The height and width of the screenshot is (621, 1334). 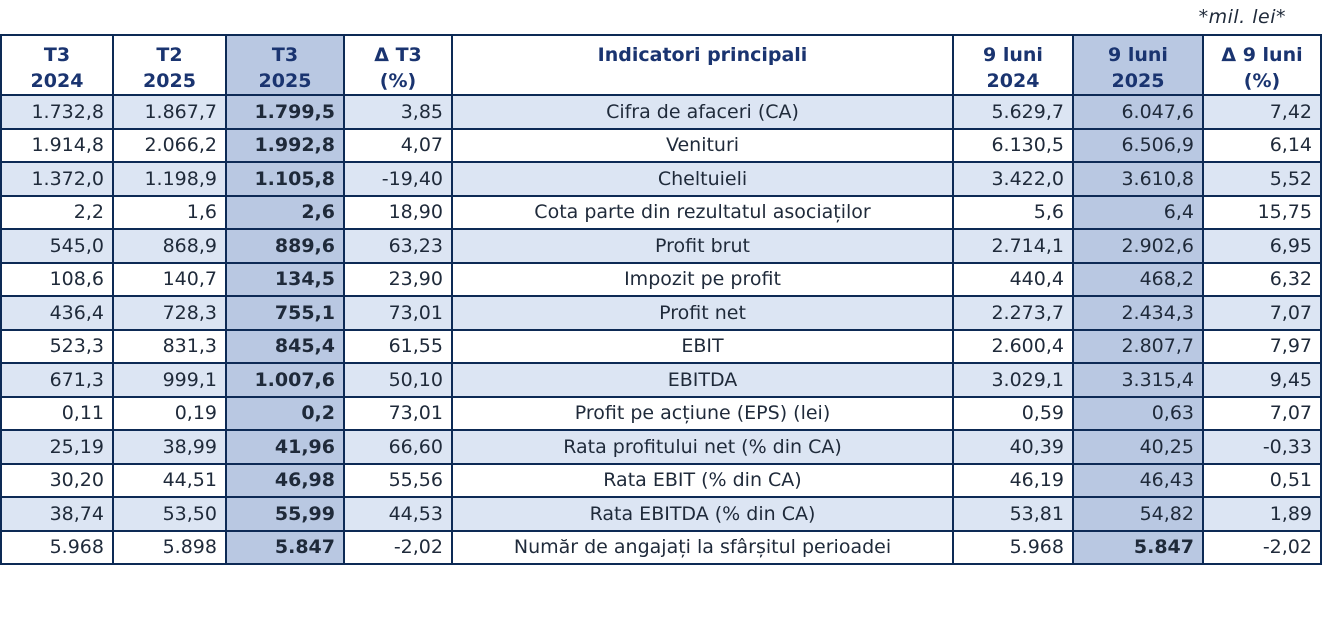 What do you see at coordinates (169, 547) in the screenshot?
I see `cell-t2-2025: 5.898` at bounding box center [169, 547].